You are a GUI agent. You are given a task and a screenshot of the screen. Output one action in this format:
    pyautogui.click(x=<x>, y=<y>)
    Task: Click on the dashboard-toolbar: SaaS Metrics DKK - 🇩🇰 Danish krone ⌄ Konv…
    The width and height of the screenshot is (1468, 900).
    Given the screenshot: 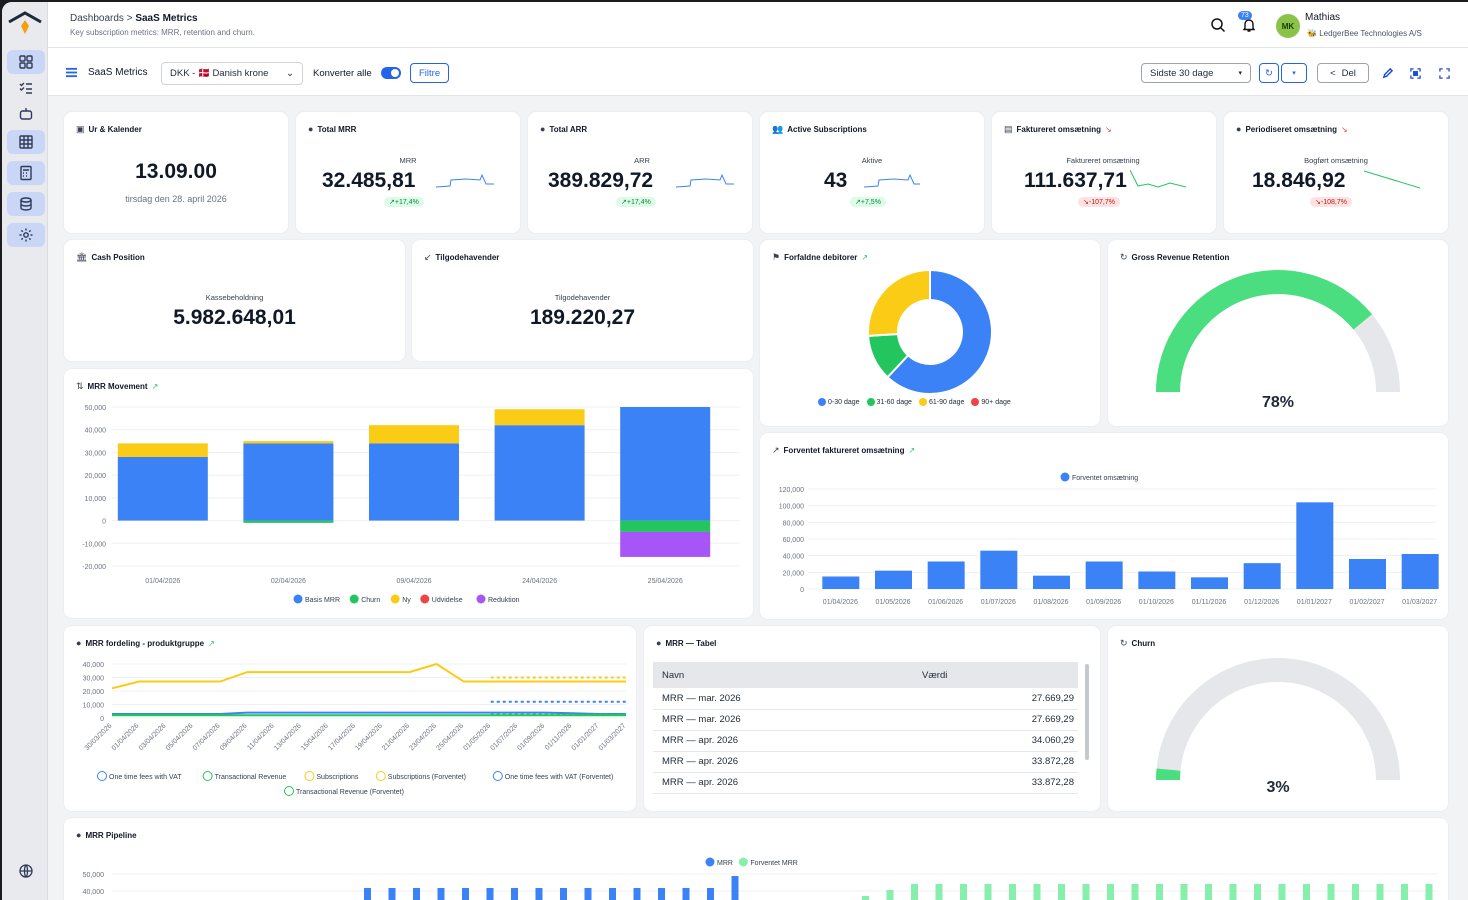 What is the action you would take?
    pyautogui.click(x=758, y=72)
    